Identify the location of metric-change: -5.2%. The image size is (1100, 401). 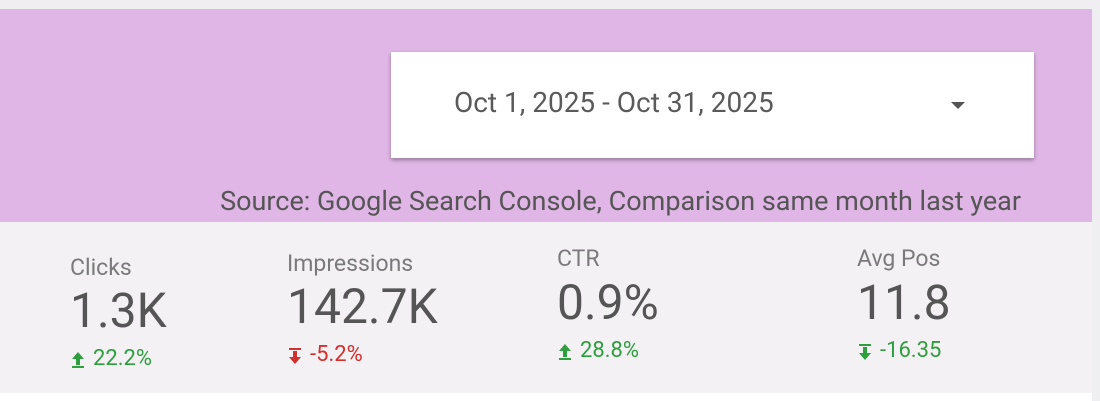
(336, 354).